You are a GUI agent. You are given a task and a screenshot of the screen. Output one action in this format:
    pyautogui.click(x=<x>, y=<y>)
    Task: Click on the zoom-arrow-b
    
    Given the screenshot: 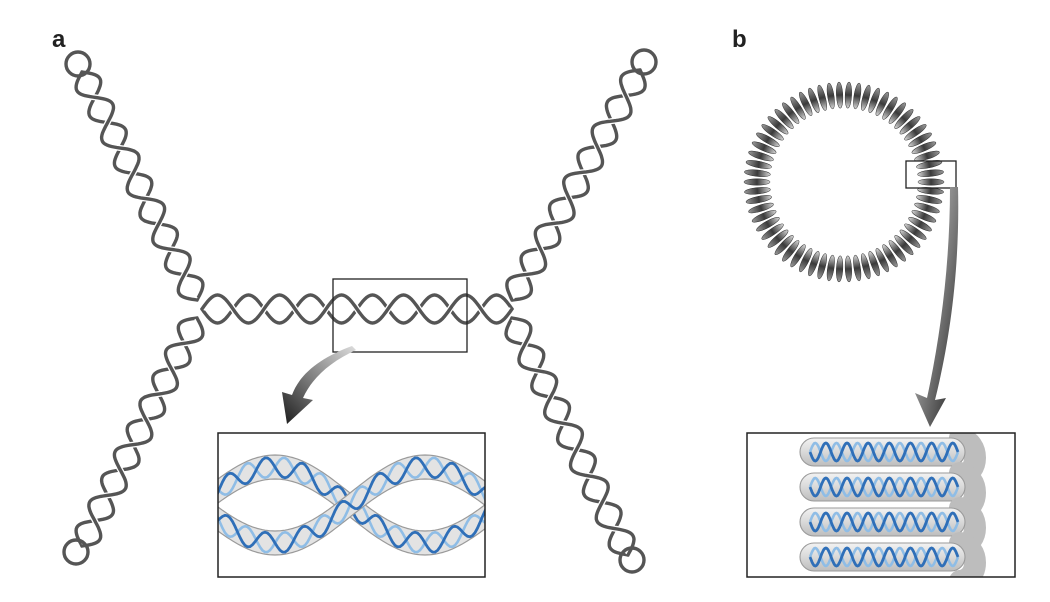 What is the action you would take?
    pyautogui.click(x=937, y=307)
    